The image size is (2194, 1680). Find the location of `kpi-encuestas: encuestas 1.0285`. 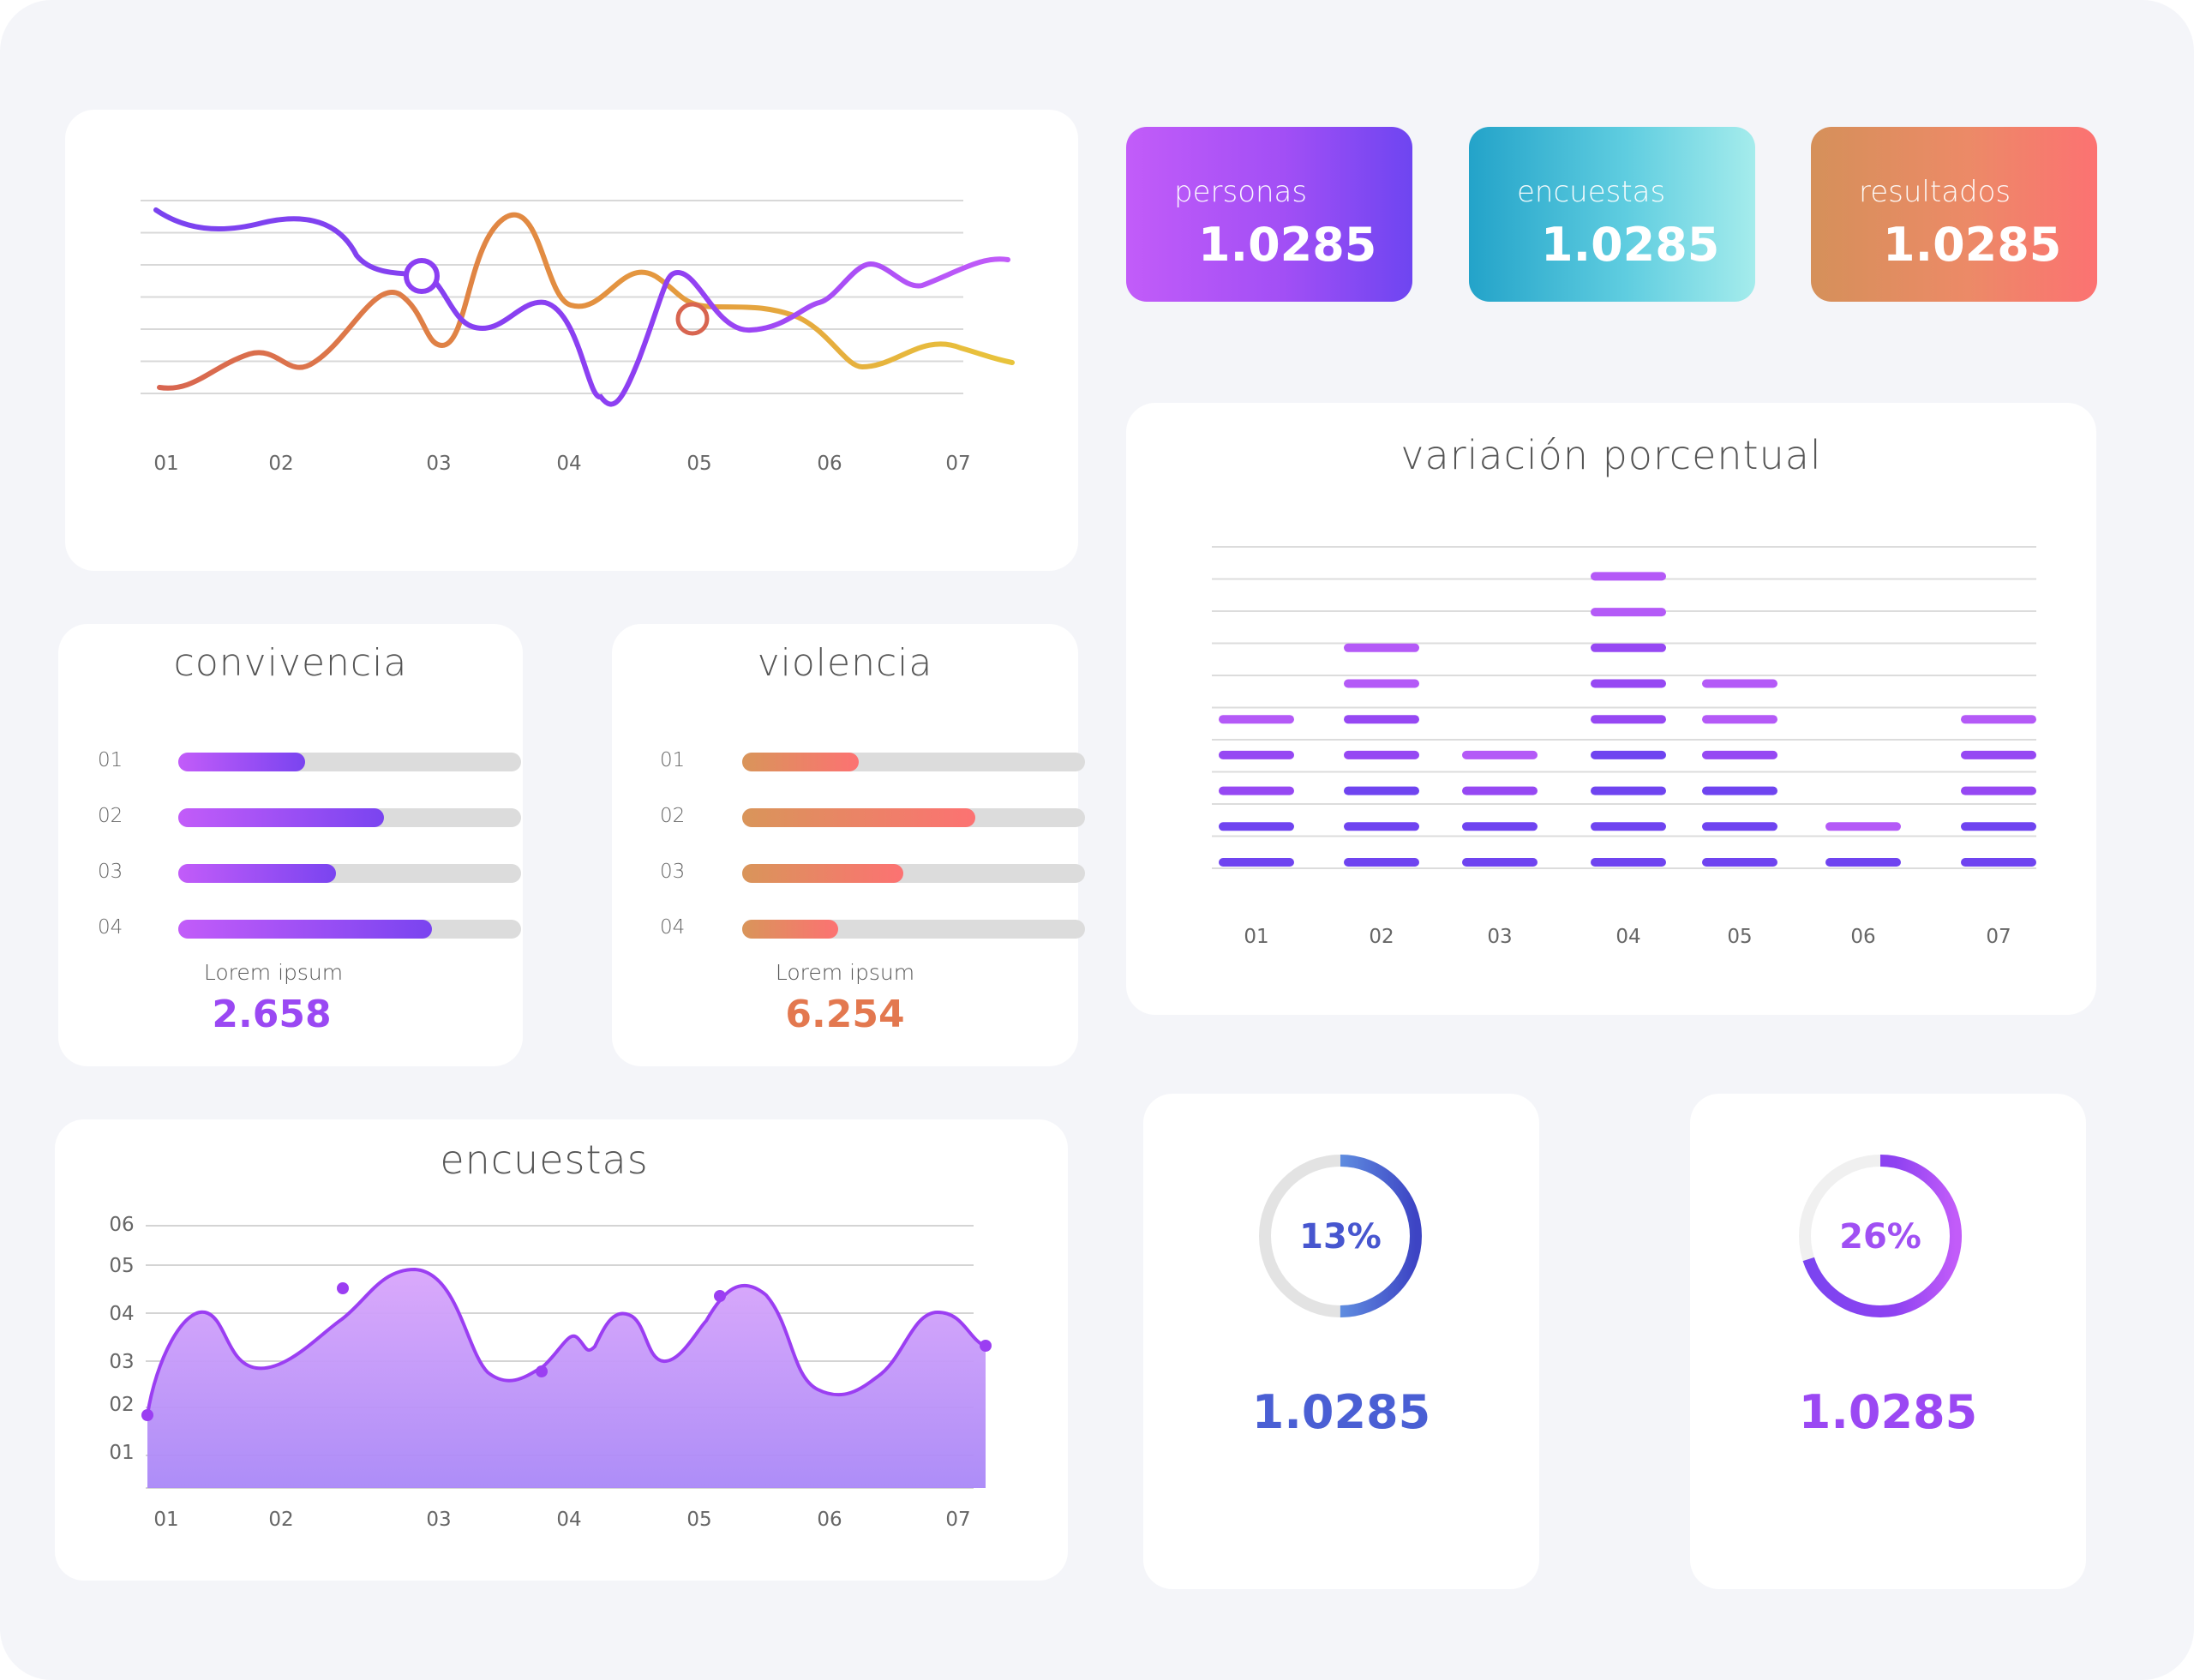

kpi-encuestas: encuestas 1.0285 is located at coordinates (1612, 214).